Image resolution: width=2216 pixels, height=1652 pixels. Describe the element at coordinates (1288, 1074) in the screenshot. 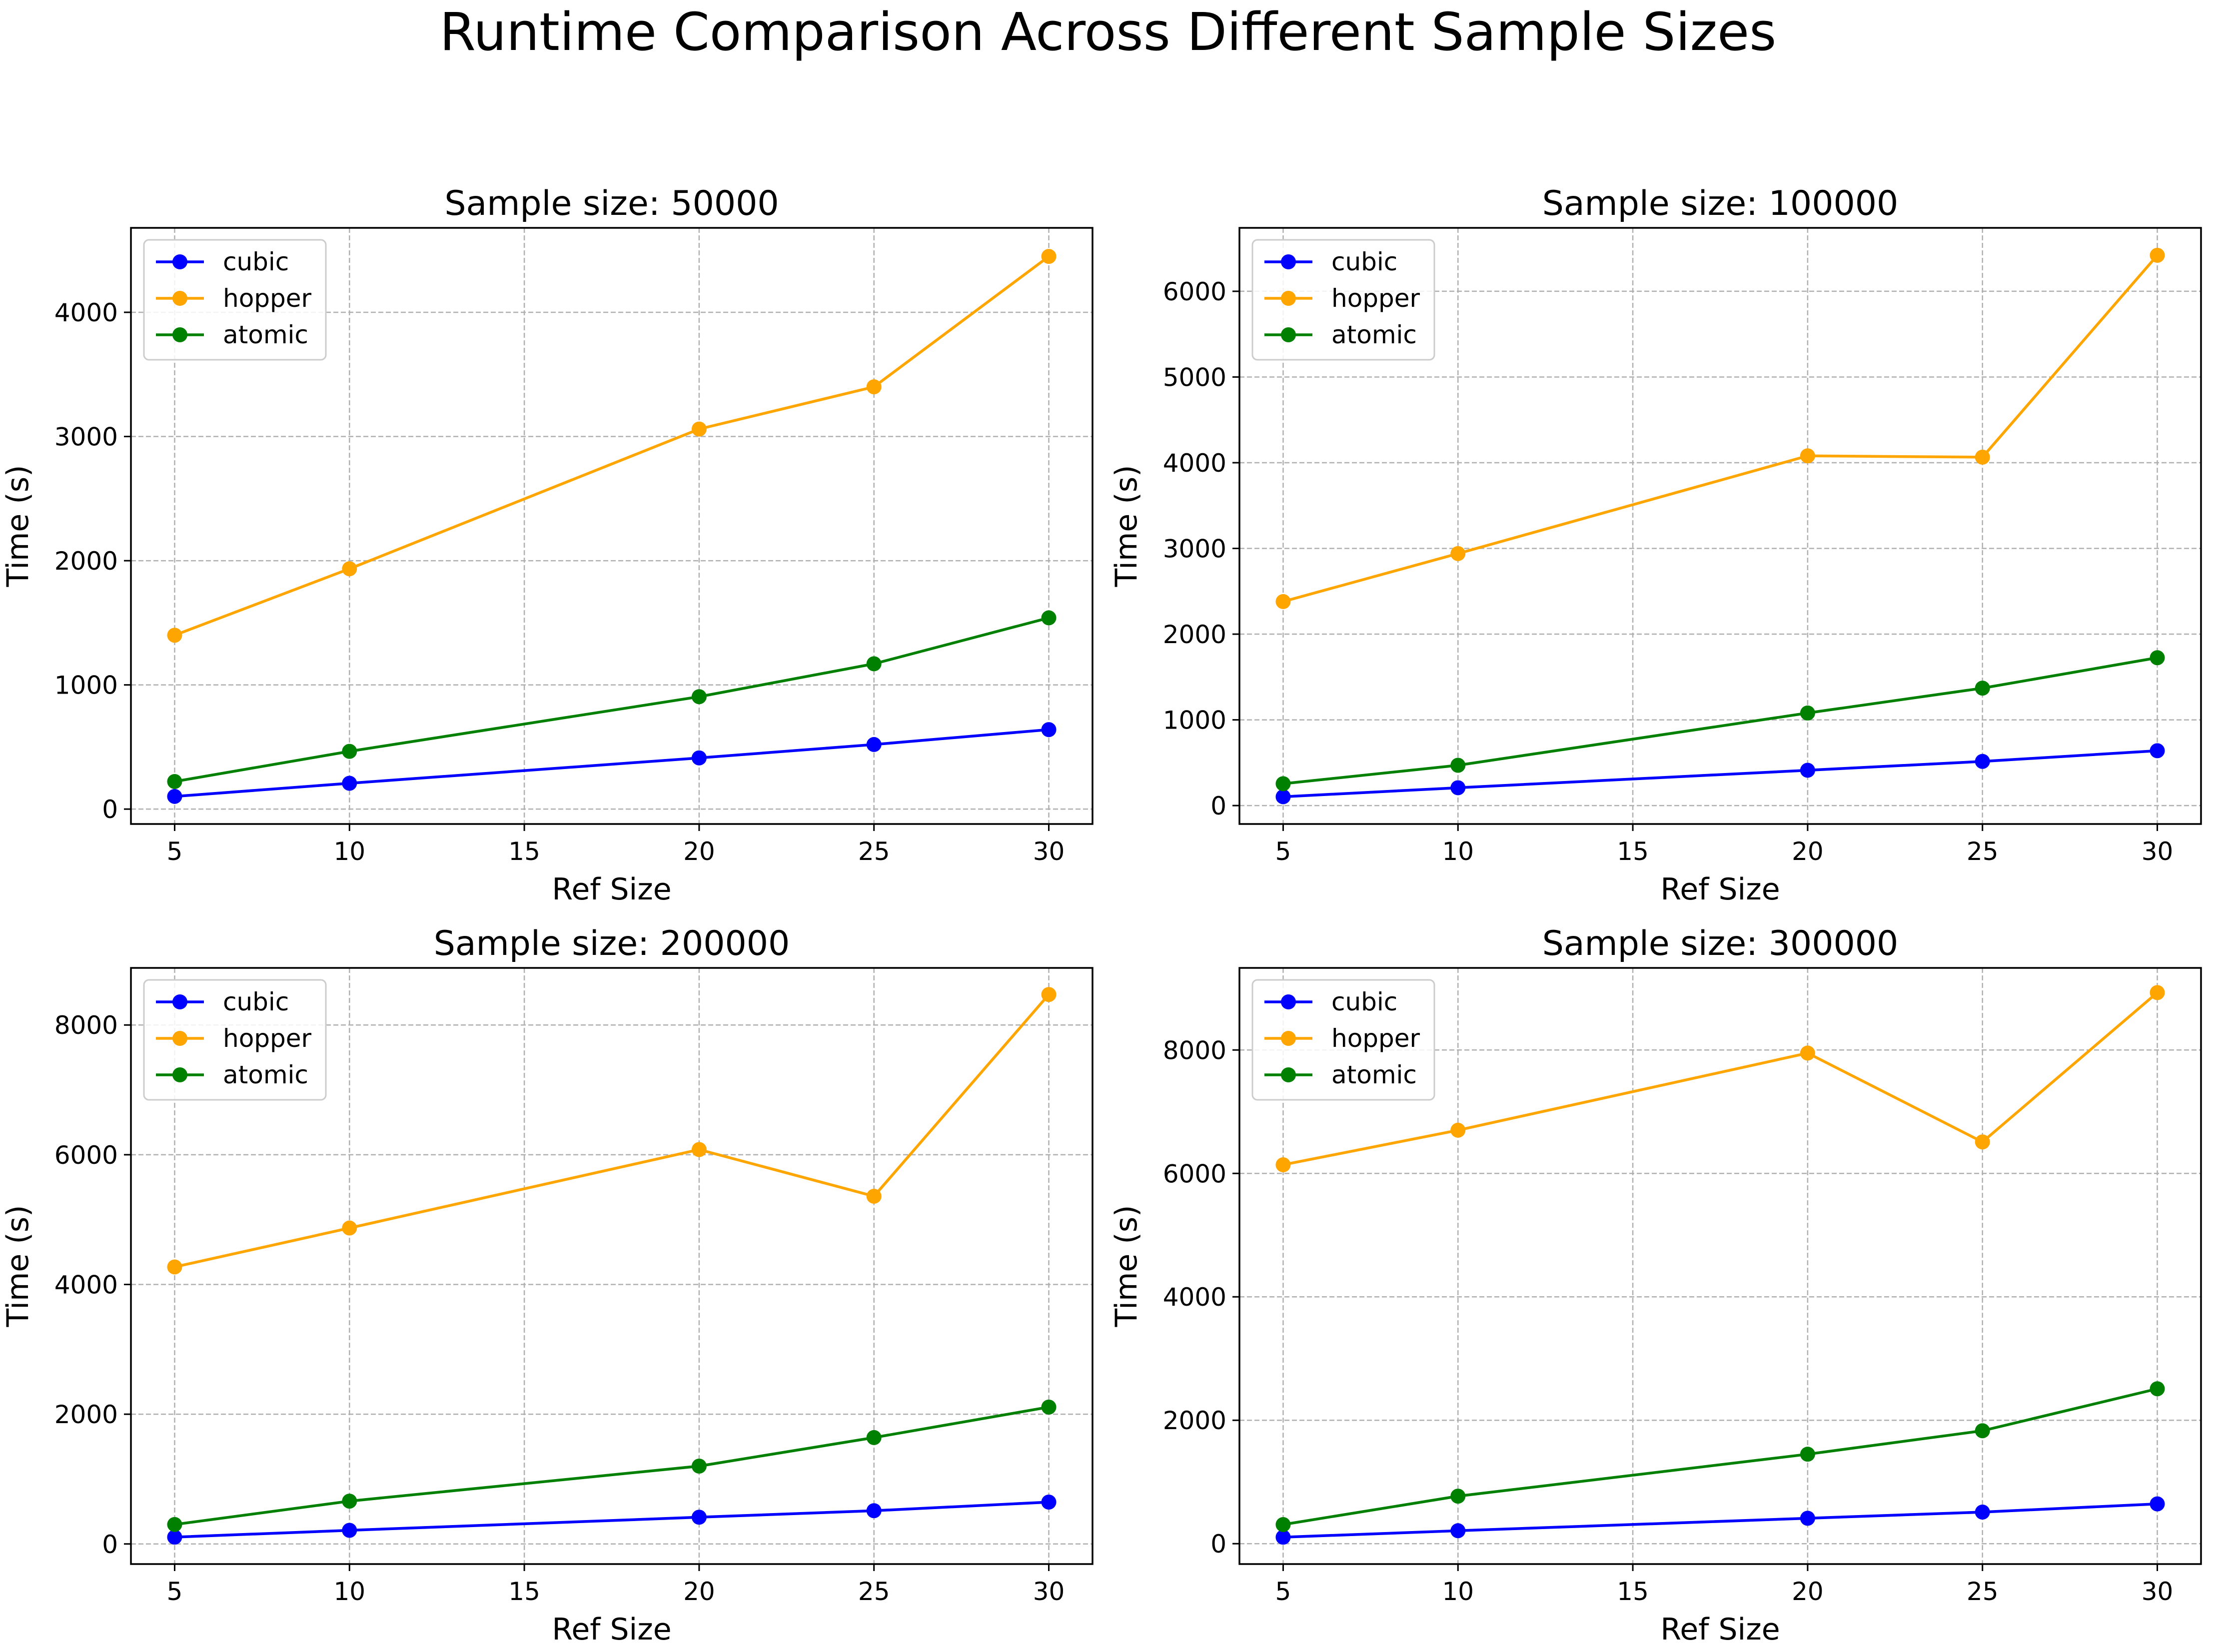

I see `legend-marker-atomic` at that location.